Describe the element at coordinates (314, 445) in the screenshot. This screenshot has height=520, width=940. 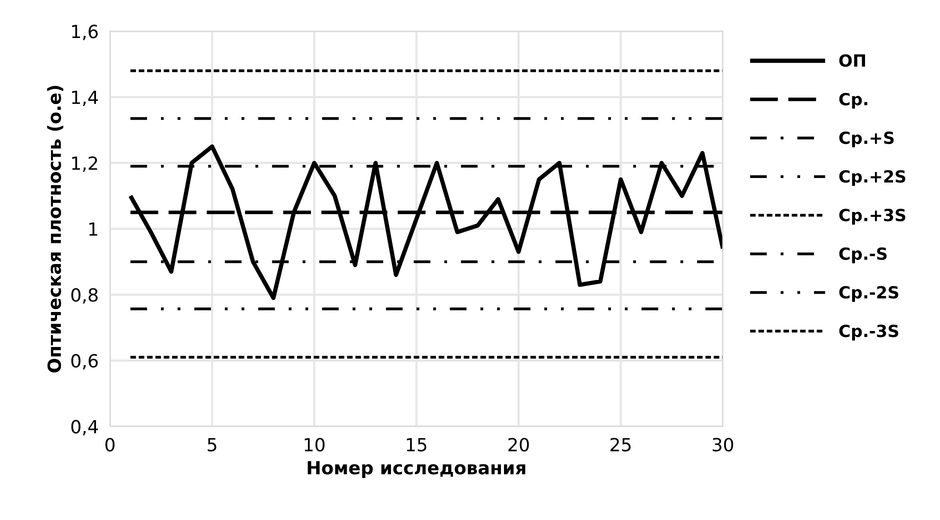
I see `x-tick-label: 10` at that location.